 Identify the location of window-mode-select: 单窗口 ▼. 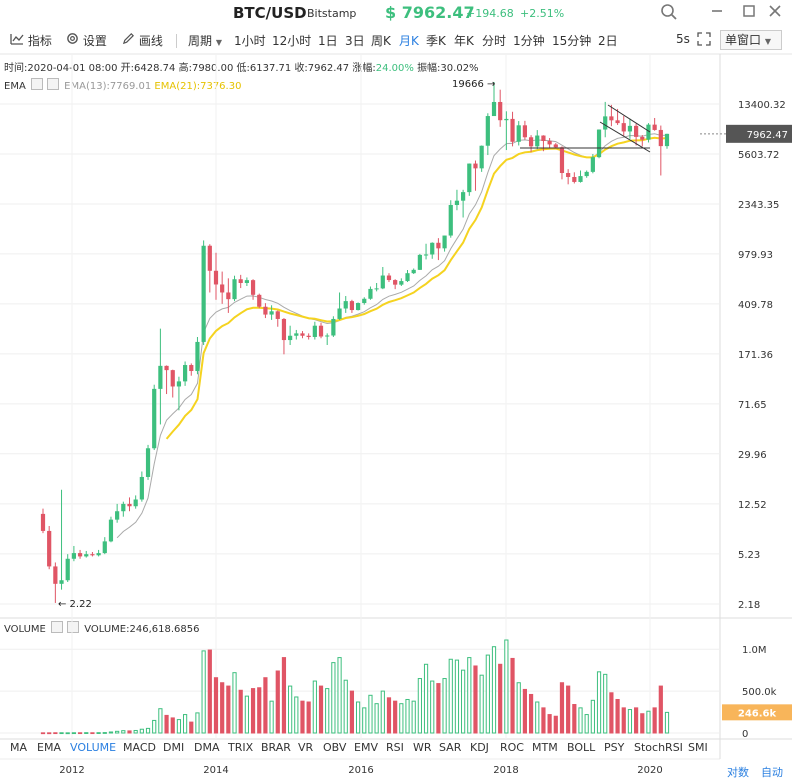
(751, 40).